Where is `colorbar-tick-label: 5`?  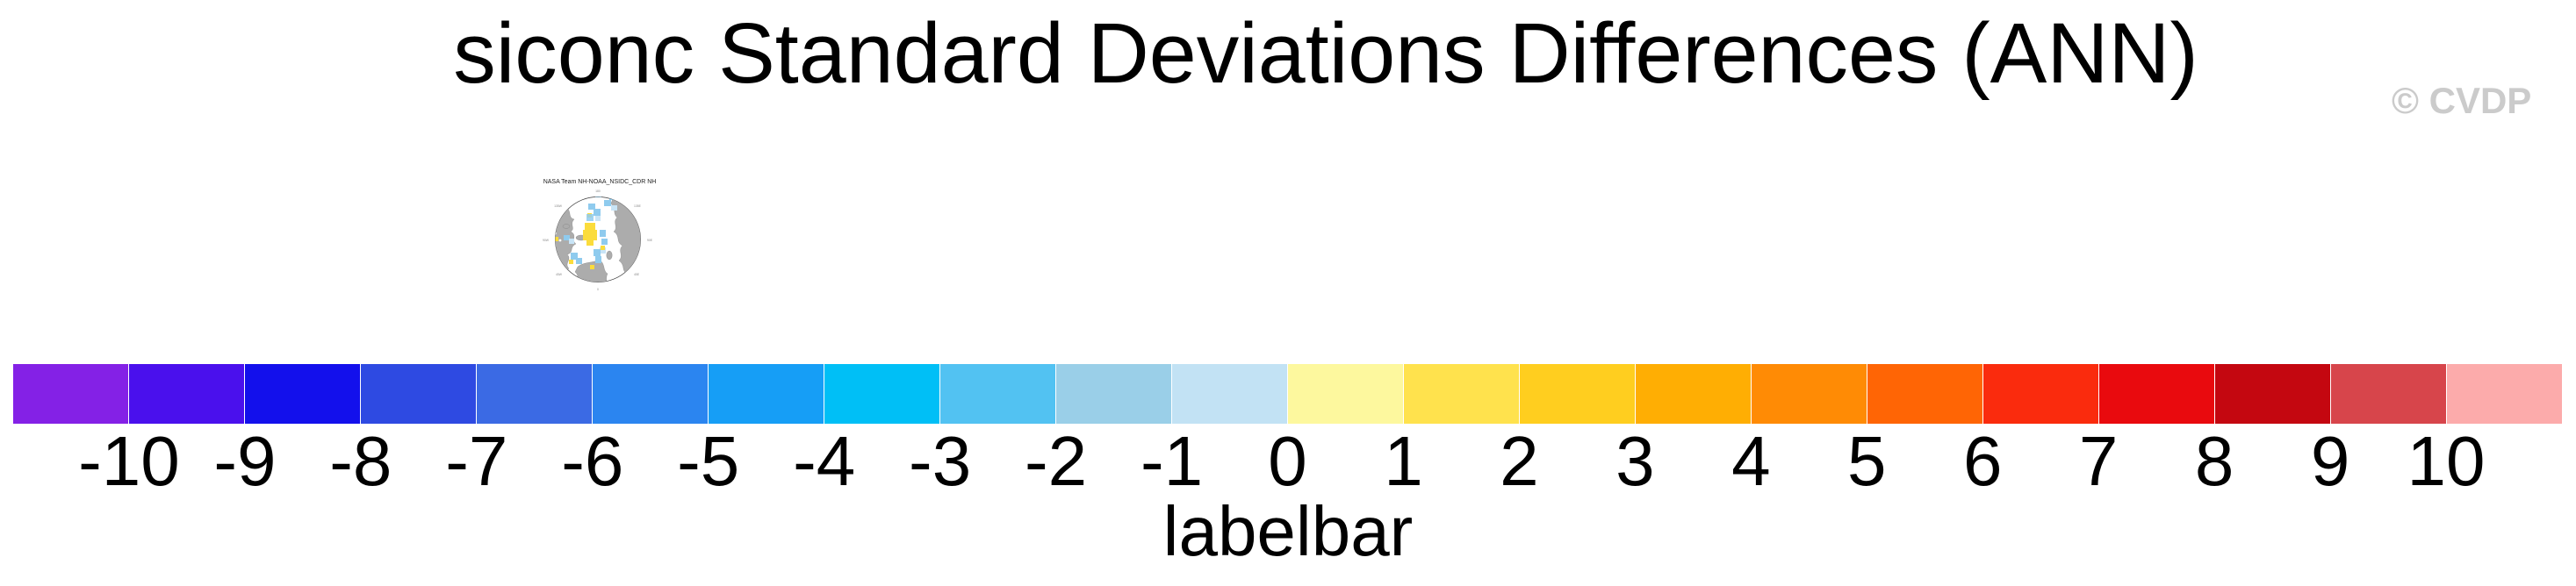 colorbar-tick-label: 5 is located at coordinates (1867, 461).